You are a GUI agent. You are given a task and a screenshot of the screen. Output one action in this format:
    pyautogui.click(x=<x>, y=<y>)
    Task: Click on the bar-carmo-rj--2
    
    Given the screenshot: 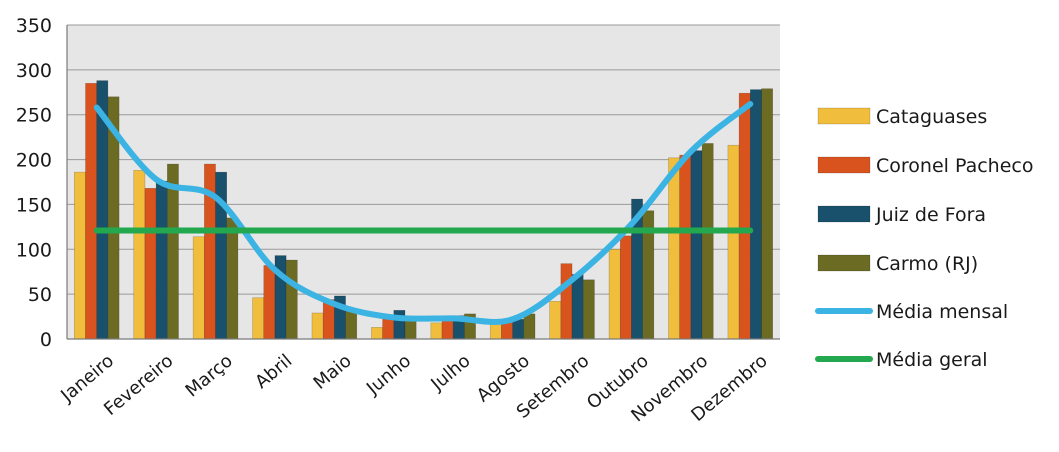 What is the action you would take?
    pyautogui.click(x=232, y=278)
    